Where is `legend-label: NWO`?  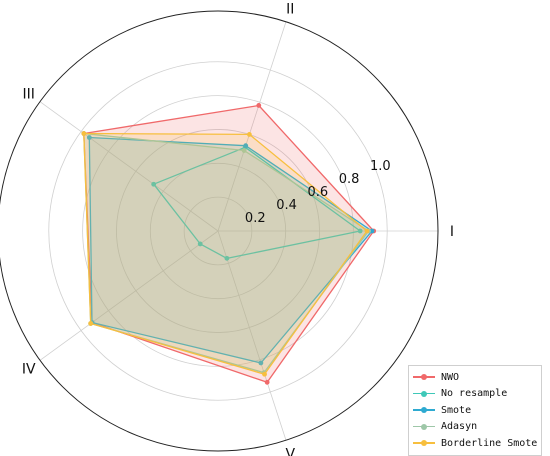
legend-label: NWO is located at coordinates (450, 377).